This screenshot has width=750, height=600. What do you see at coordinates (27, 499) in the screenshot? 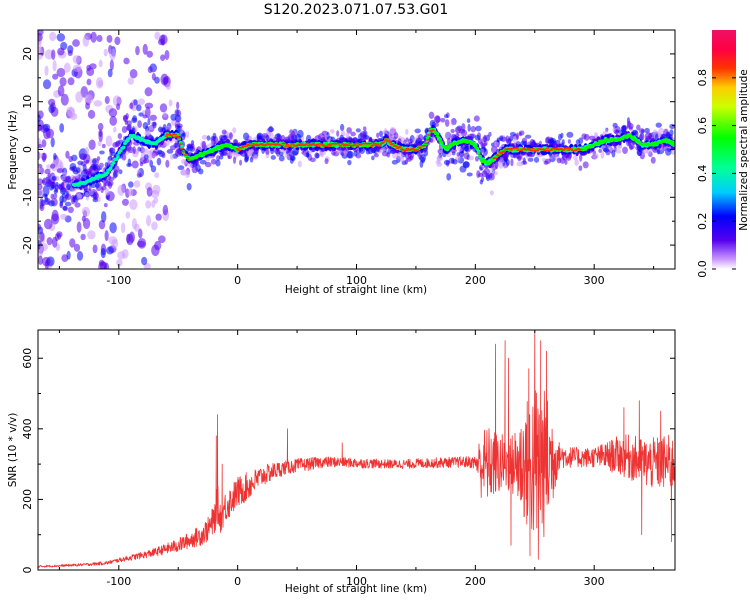
I see `snr-y-tick-label: 200` at bounding box center [27, 499].